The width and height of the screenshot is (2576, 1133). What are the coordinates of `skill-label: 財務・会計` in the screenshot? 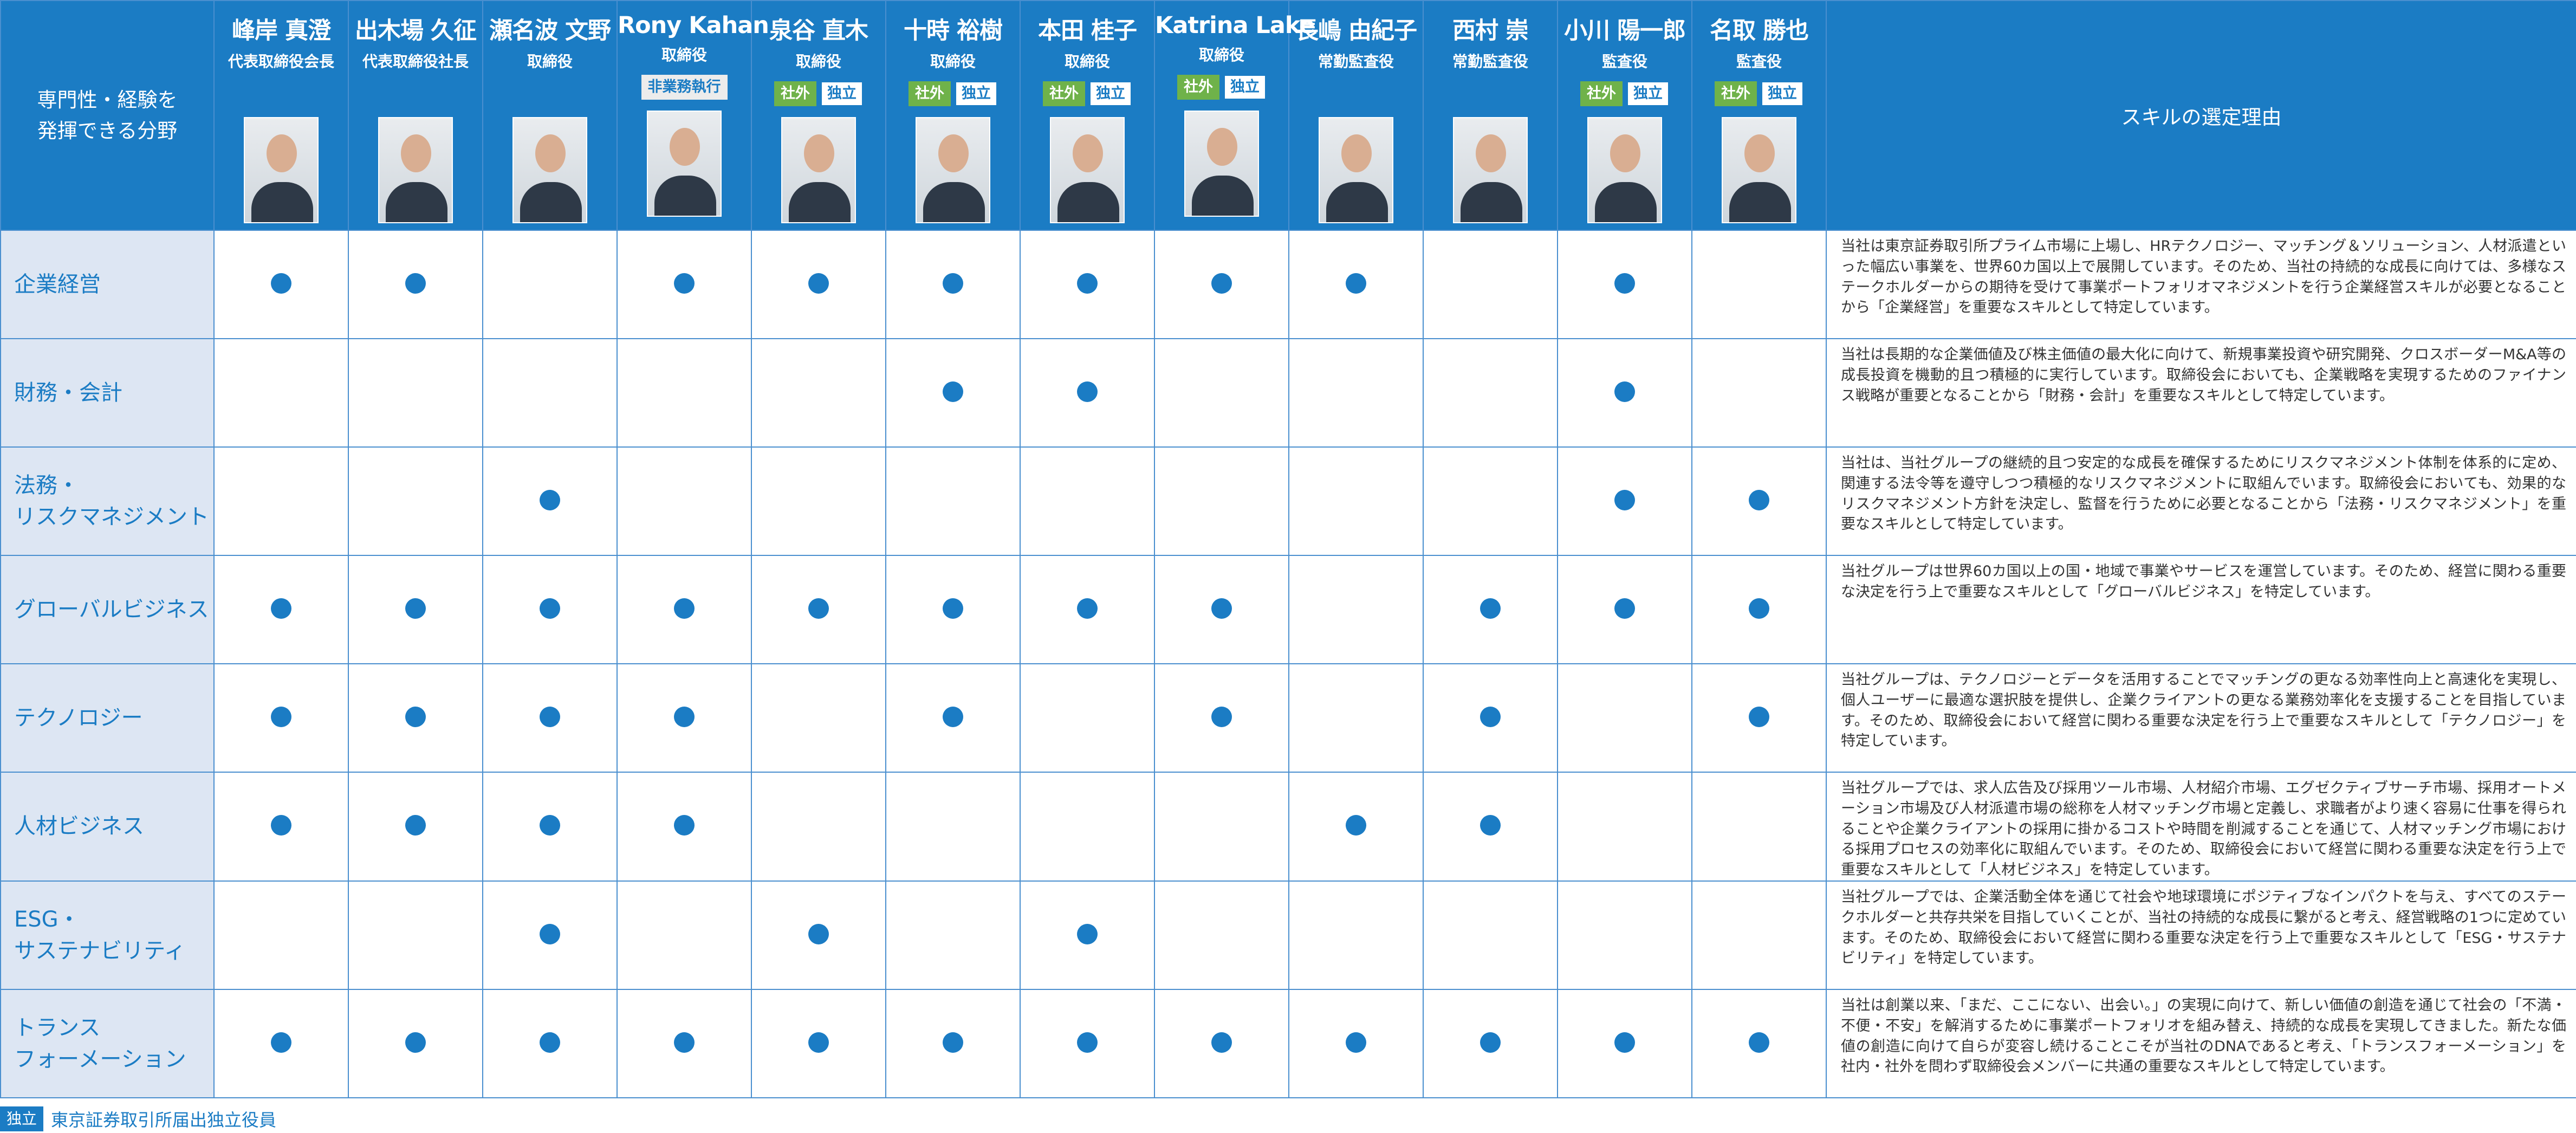 It's located at (108, 393).